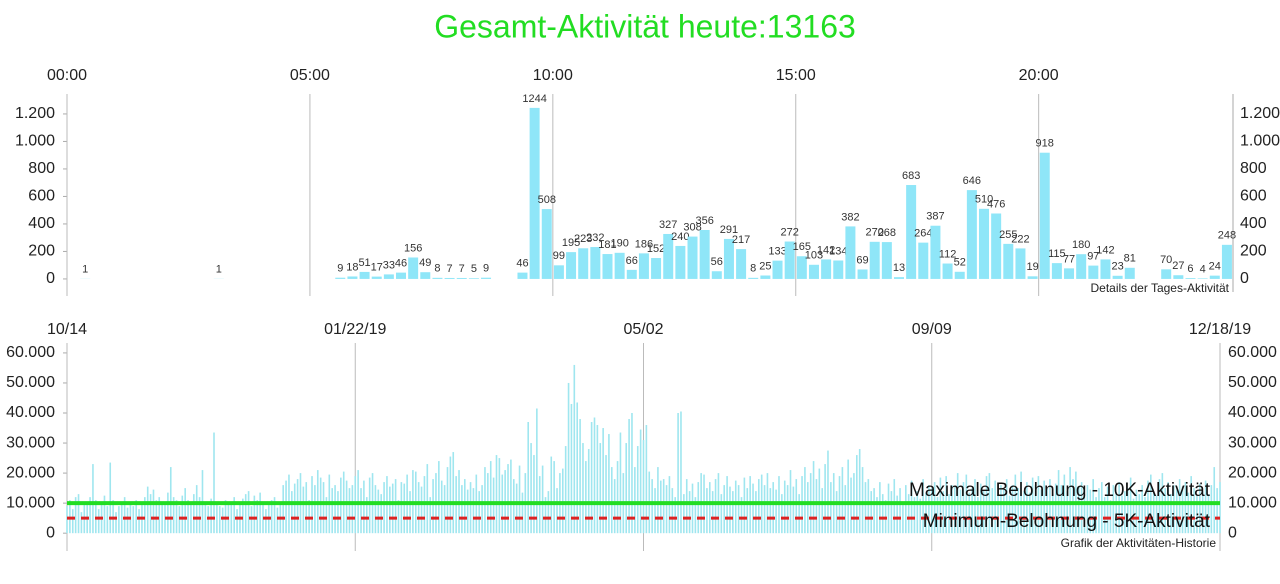 Image resolution: width=1280 pixels, height=584 pixels. What do you see at coordinates (765, 266) in the screenshot?
I see `value-label: 25` at bounding box center [765, 266].